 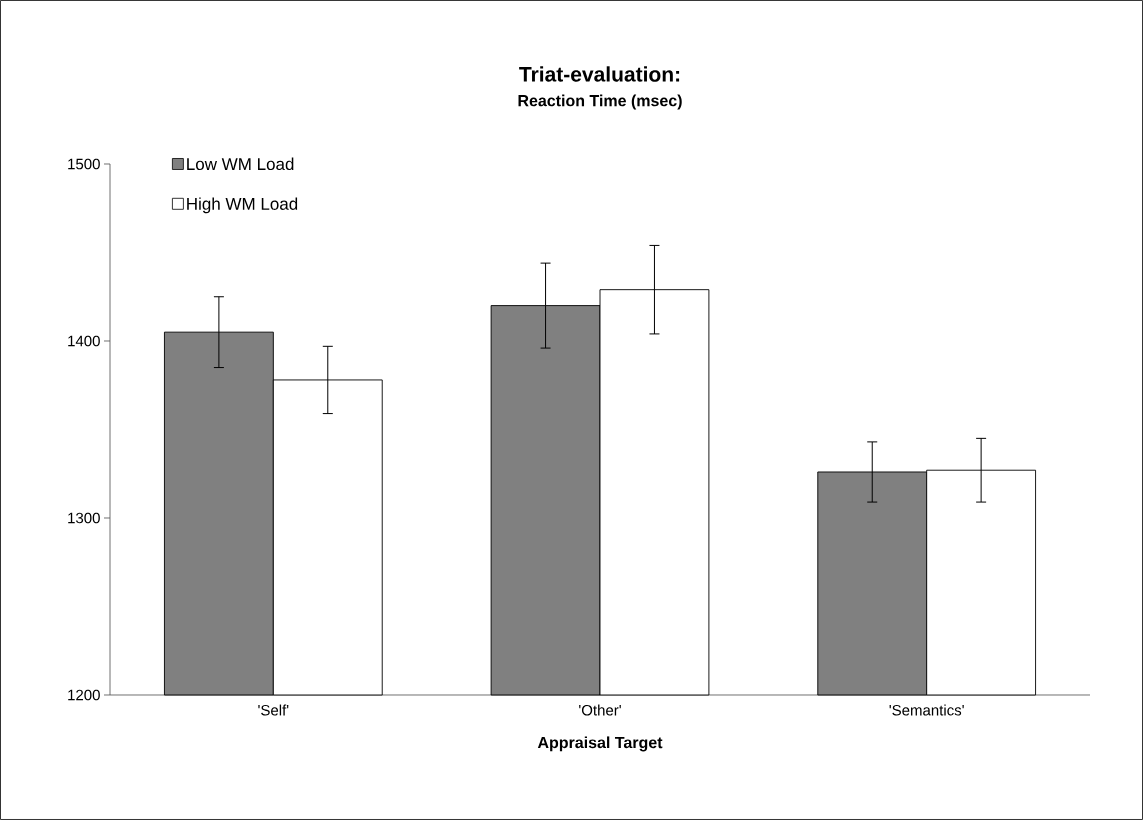 I want to click on y-tick-label: 1200, so click(x=84, y=695).